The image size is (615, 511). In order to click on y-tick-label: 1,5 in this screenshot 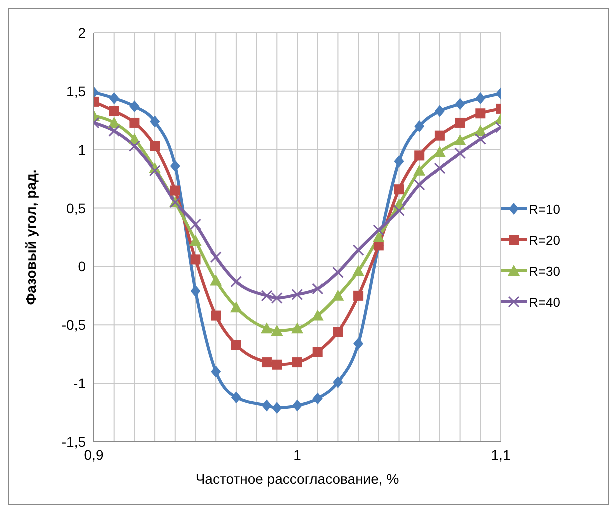, I will do `click(76, 91)`.